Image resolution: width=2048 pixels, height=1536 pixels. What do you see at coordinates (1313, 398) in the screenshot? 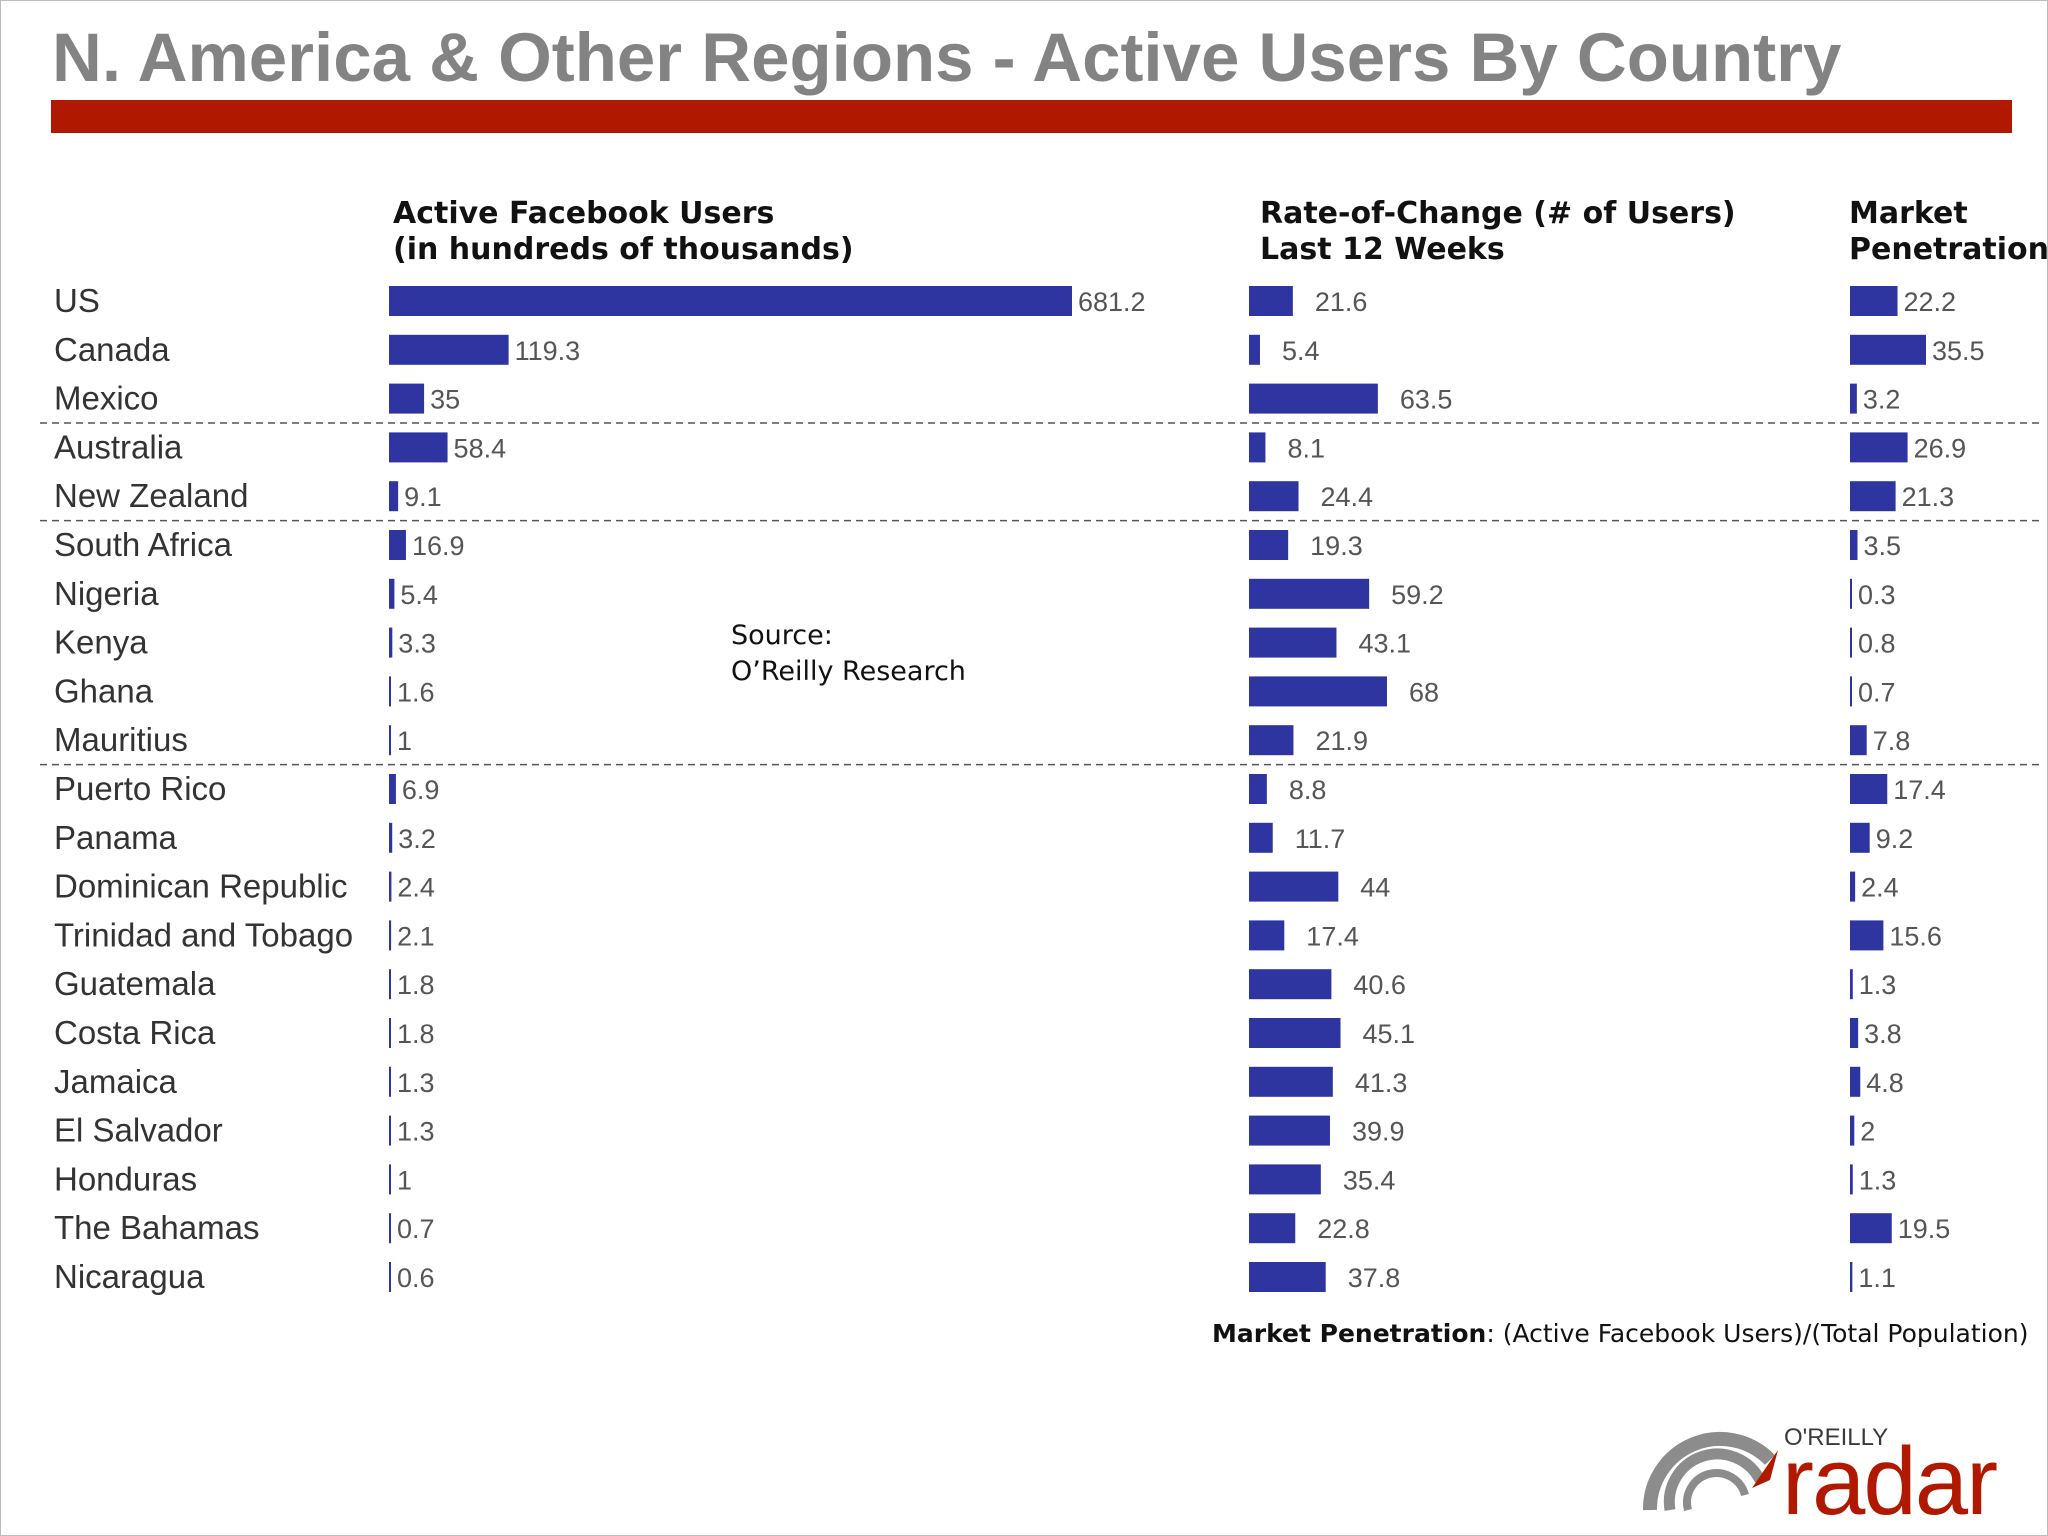
I see `change-bar-mexico` at bounding box center [1313, 398].